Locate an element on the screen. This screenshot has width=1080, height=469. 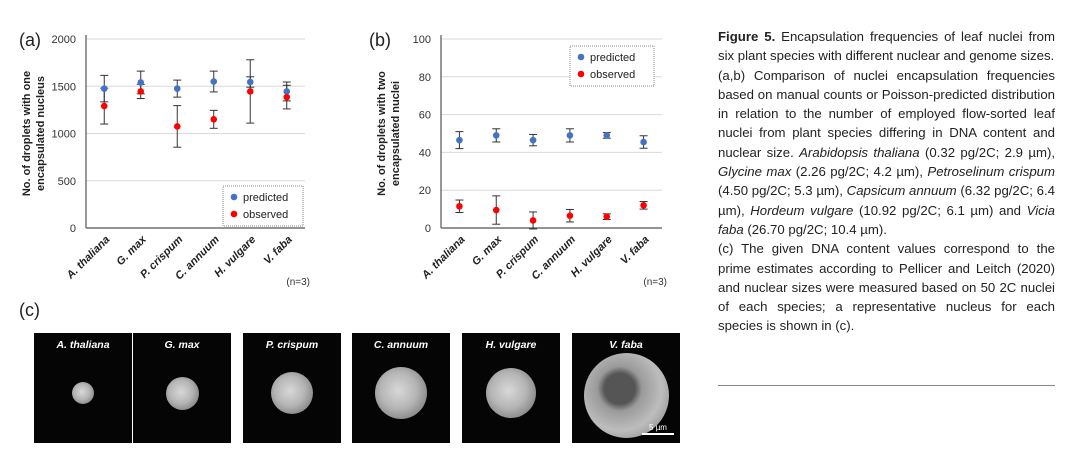
micrograph-label: A. thaliana is located at coordinates (83, 345).